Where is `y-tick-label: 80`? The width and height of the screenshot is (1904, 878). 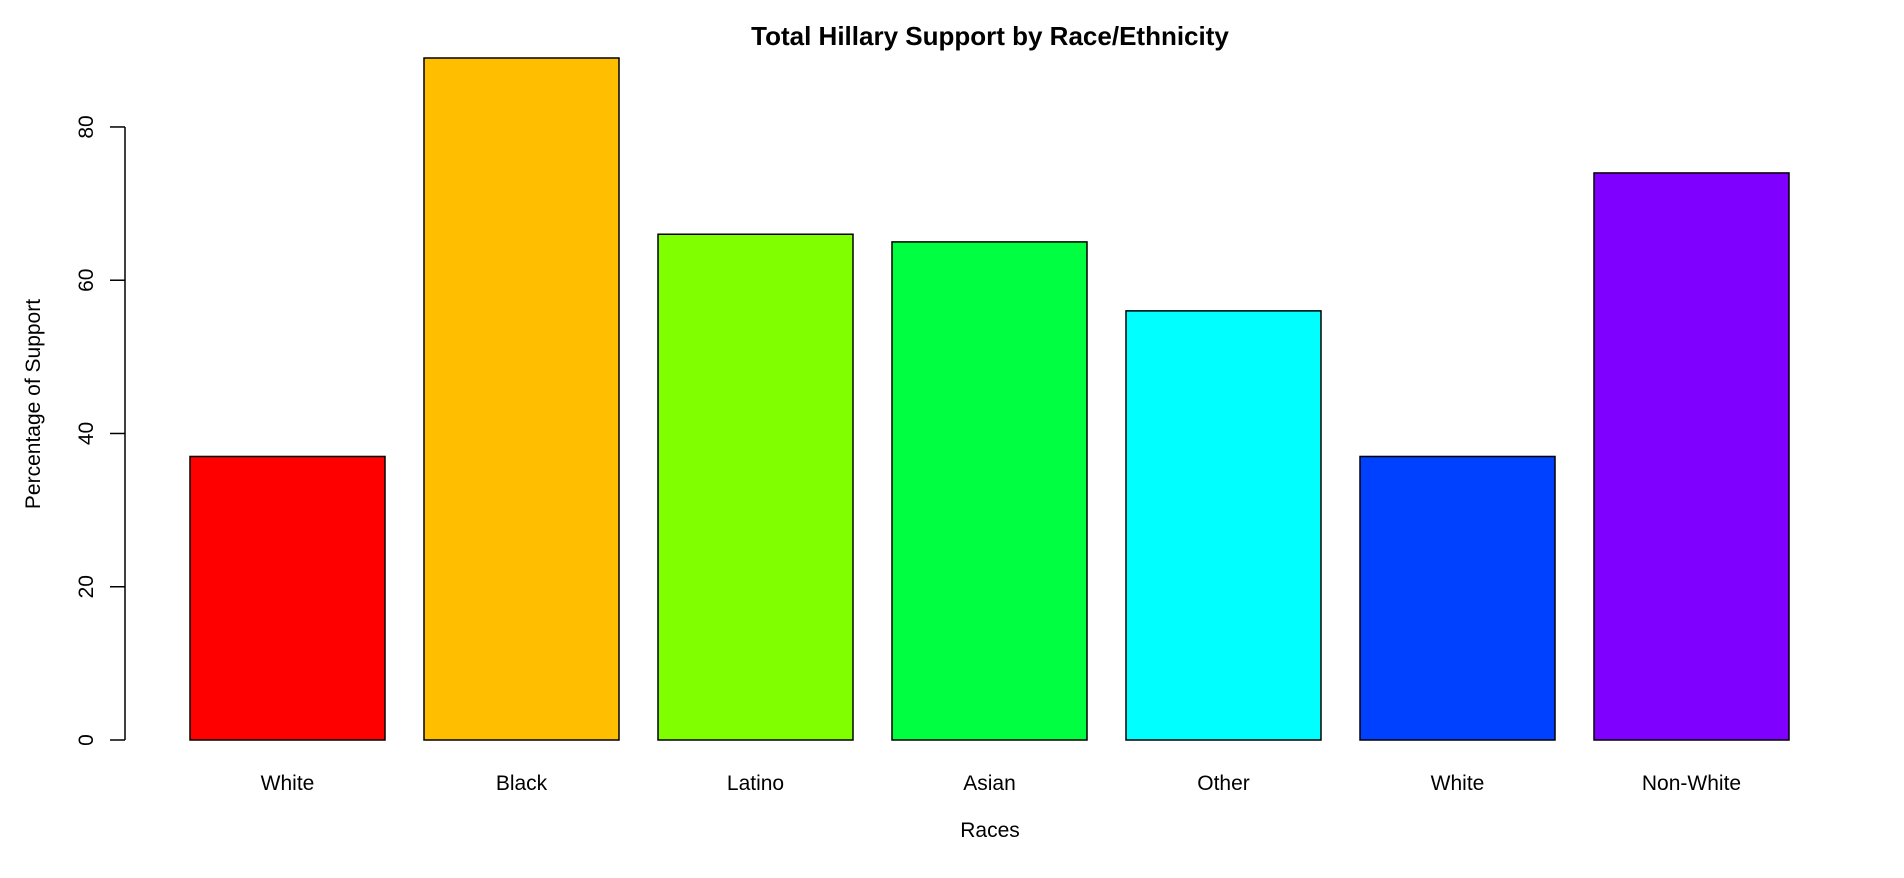 y-tick-label: 80 is located at coordinates (86, 126).